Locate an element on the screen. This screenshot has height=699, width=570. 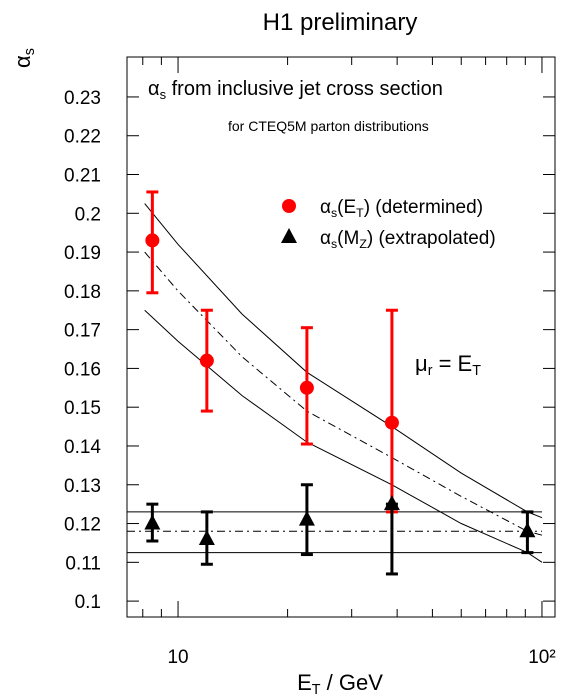
legend-label-part: (M is located at coordinates (348, 238).